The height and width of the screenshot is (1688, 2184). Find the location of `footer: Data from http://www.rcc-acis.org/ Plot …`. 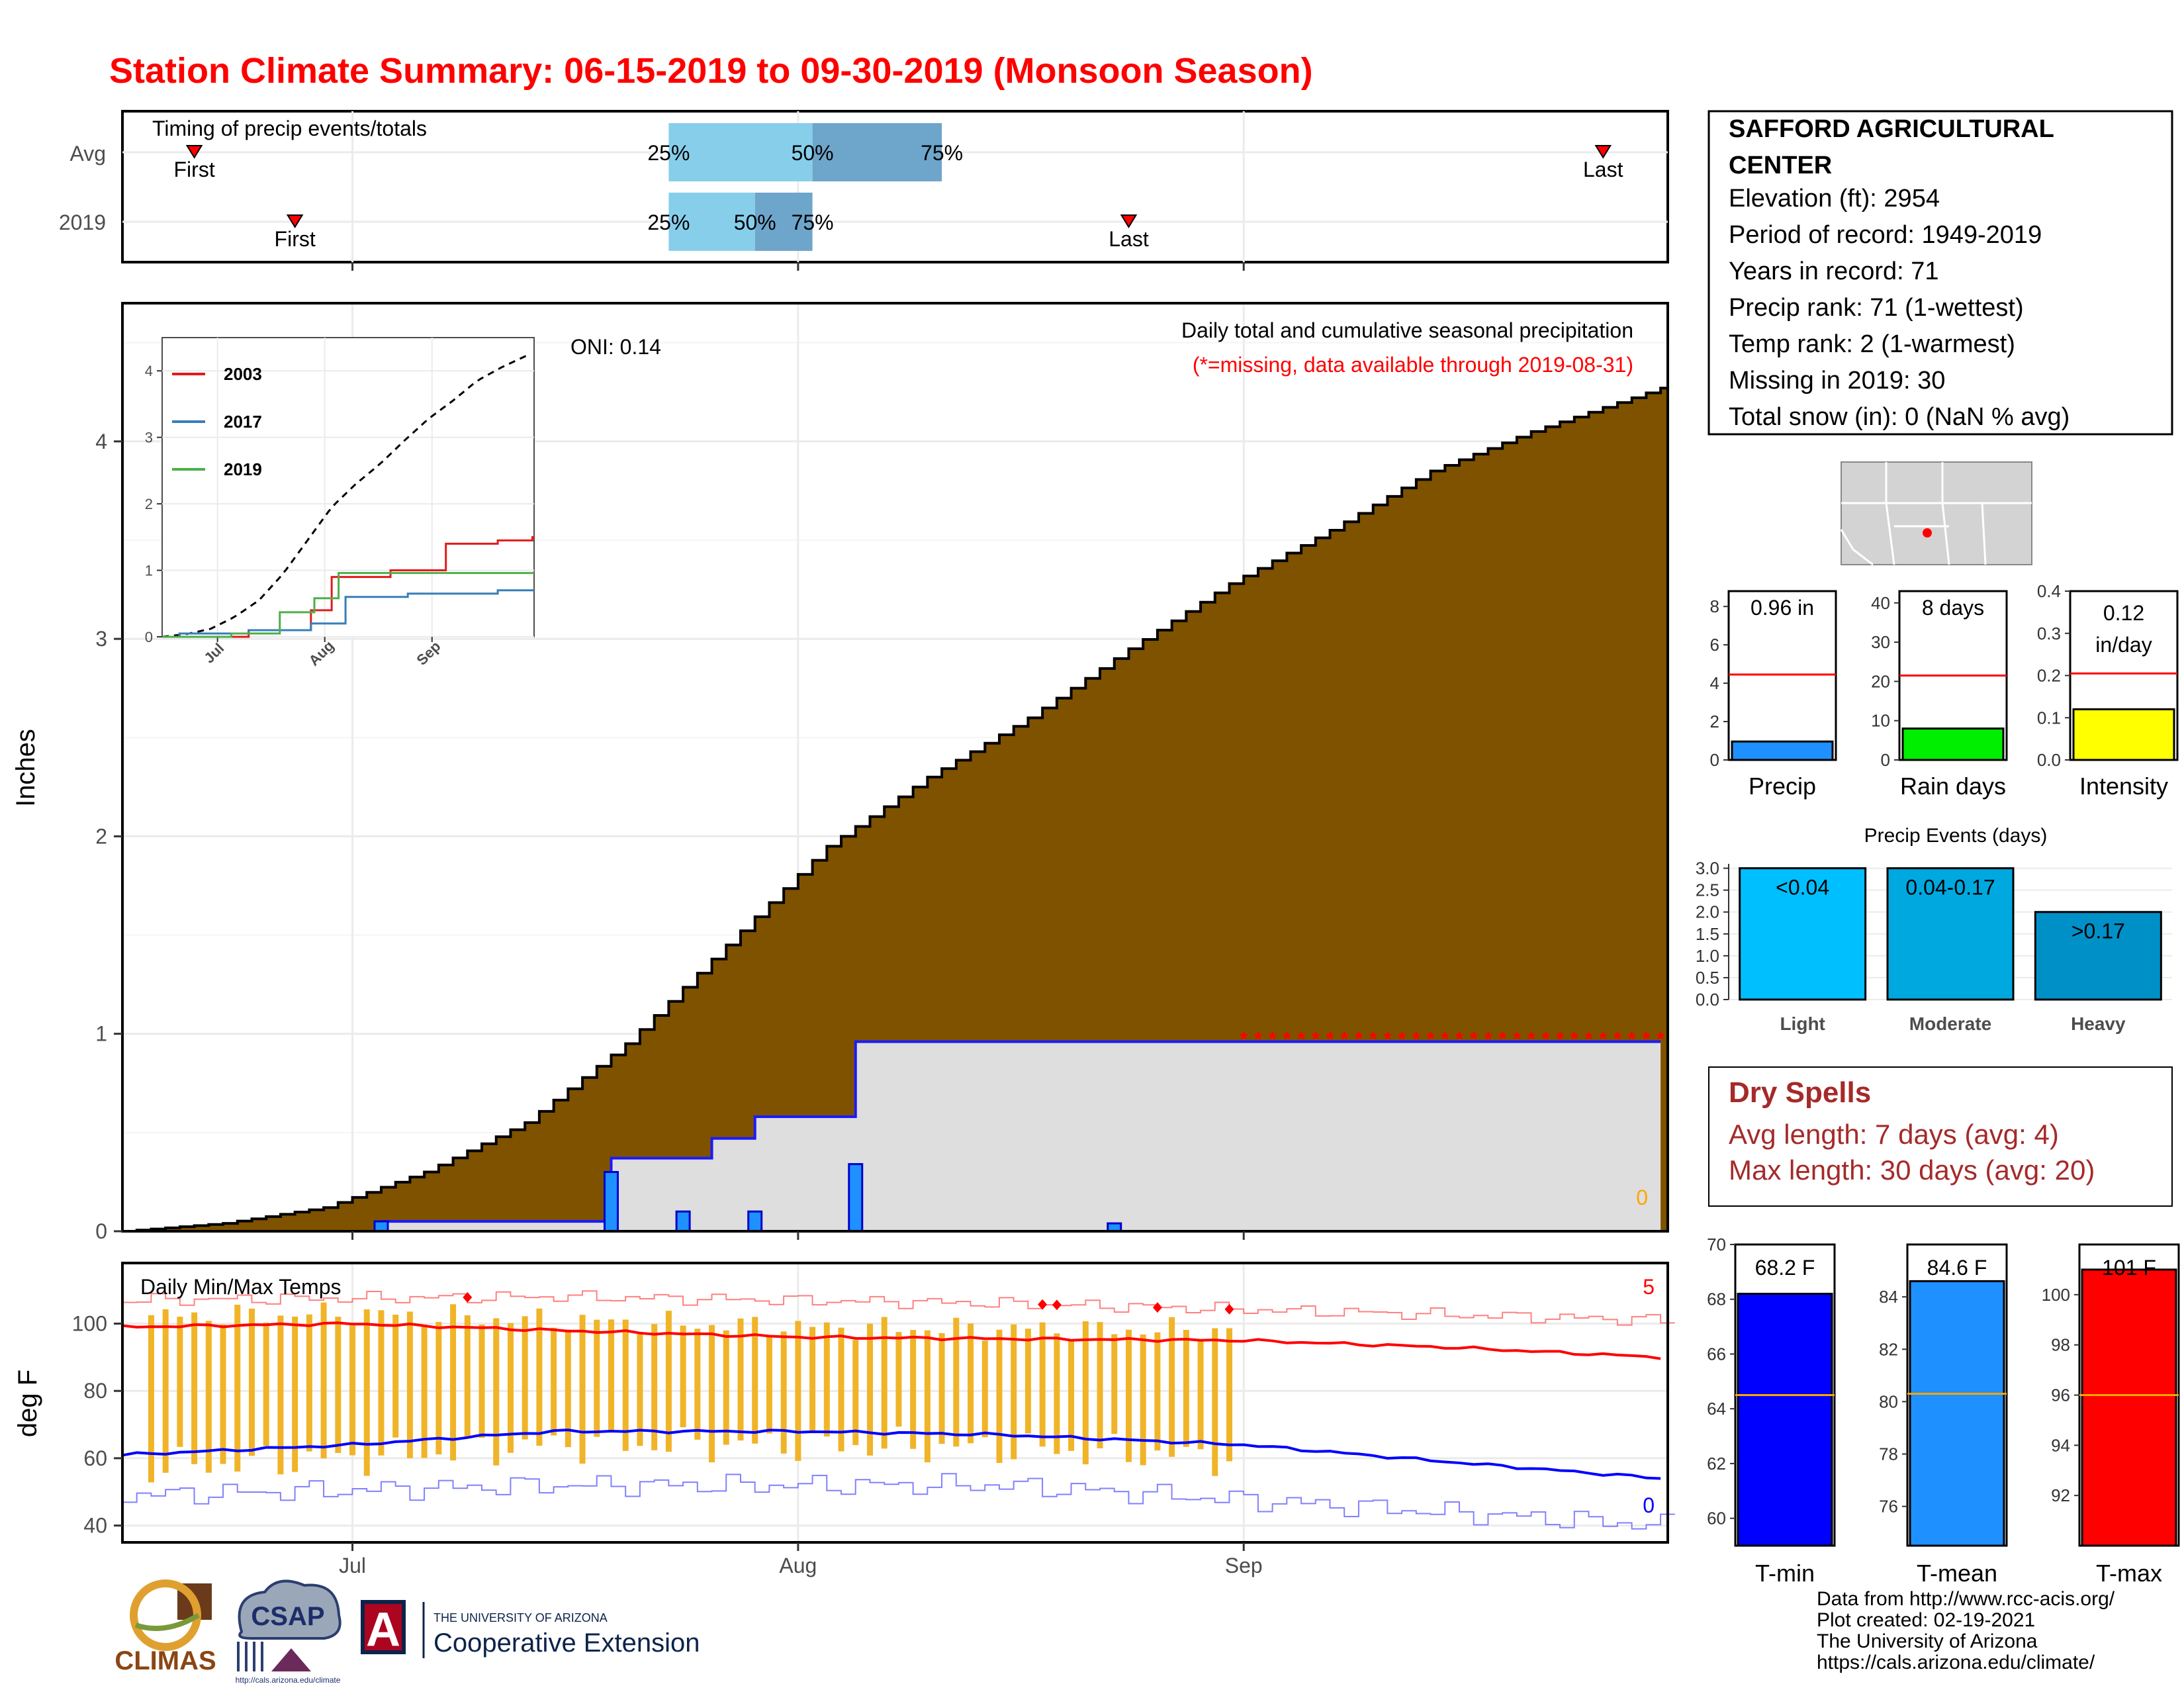

footer: Data from http://www.rcc-acis.org/ Plot … is located at coordinates (1966, 1630).